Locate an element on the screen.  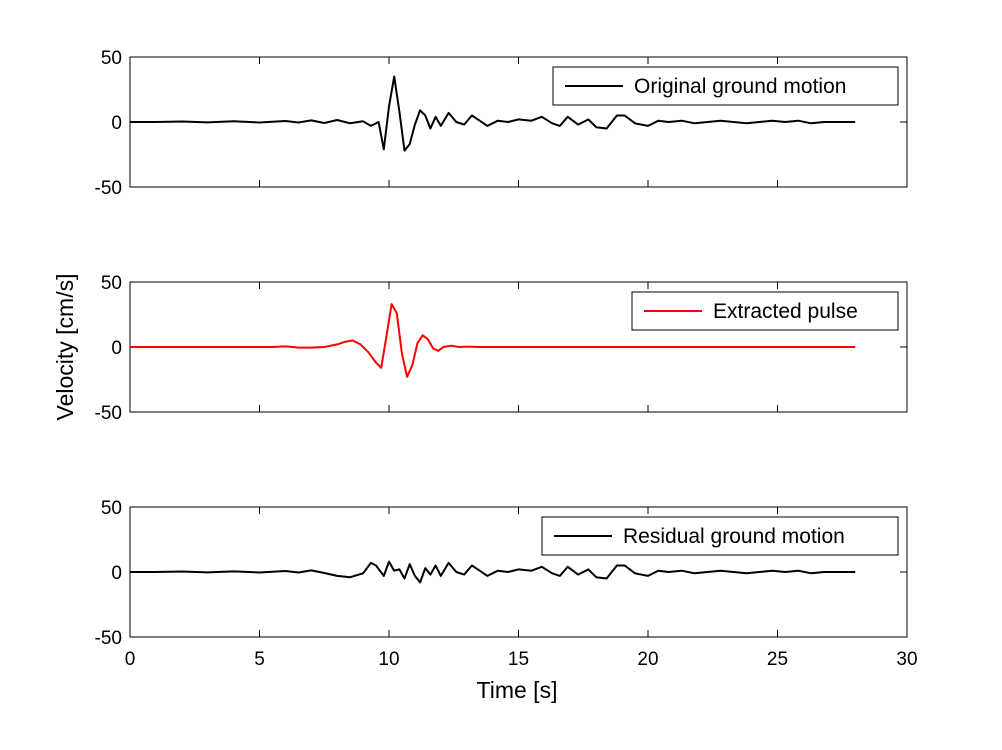
legend: Residual ground motion is located at coordinates (720, 536).